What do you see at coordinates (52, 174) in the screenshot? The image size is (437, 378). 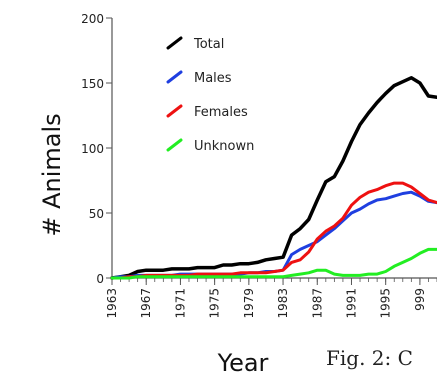 I see `y-axis-label: # Animals` at bounding box center [52, 174].